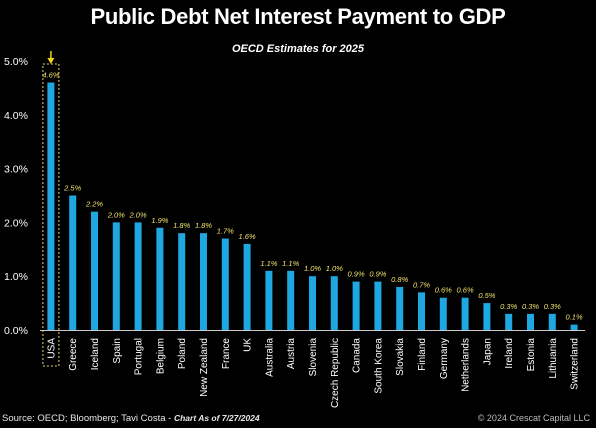 This screenshot has height=428, width=596. I want to click on data-label-ireland: 0.3%, so click(508, 306).